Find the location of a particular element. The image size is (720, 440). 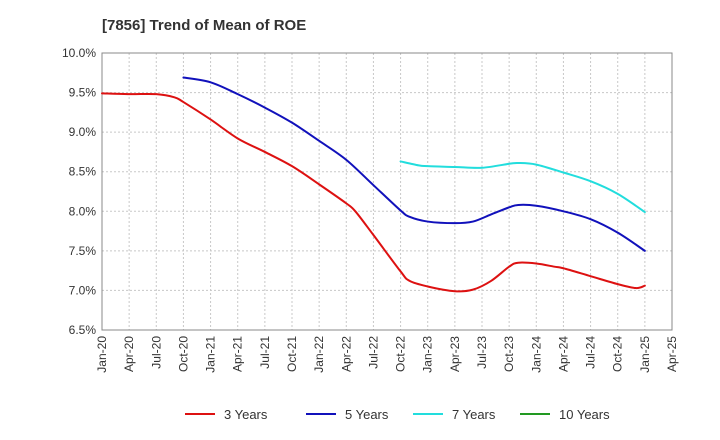

x-tick-label: Oct-21 is located at coordinates (292, 354).